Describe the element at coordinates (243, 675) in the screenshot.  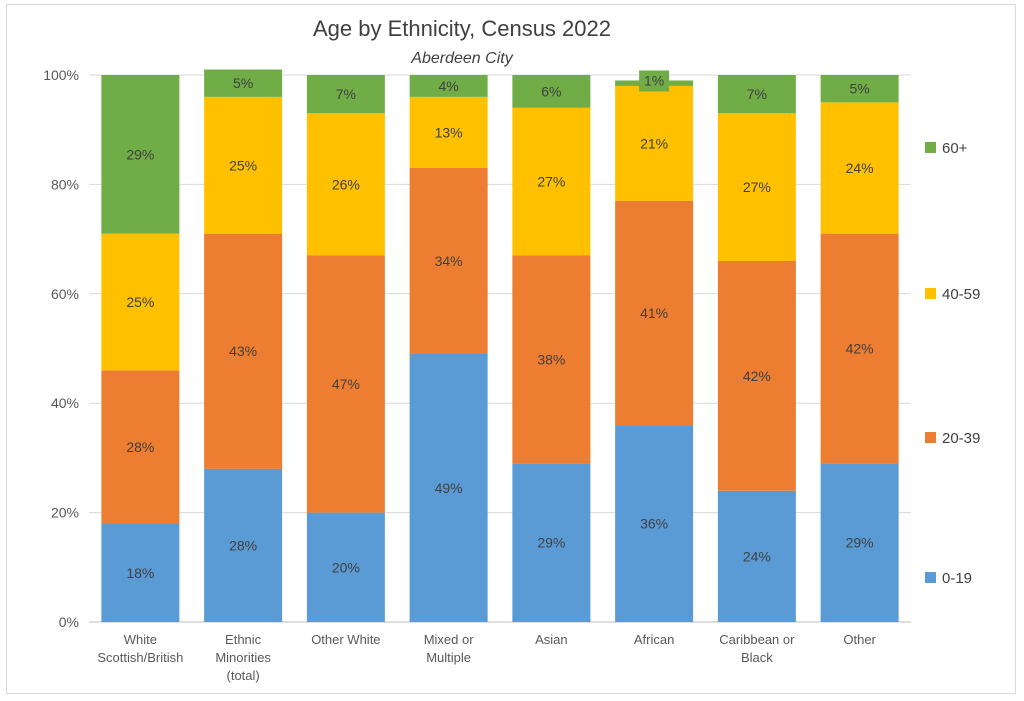
I see `x-category-label-line: (total)` at that location.